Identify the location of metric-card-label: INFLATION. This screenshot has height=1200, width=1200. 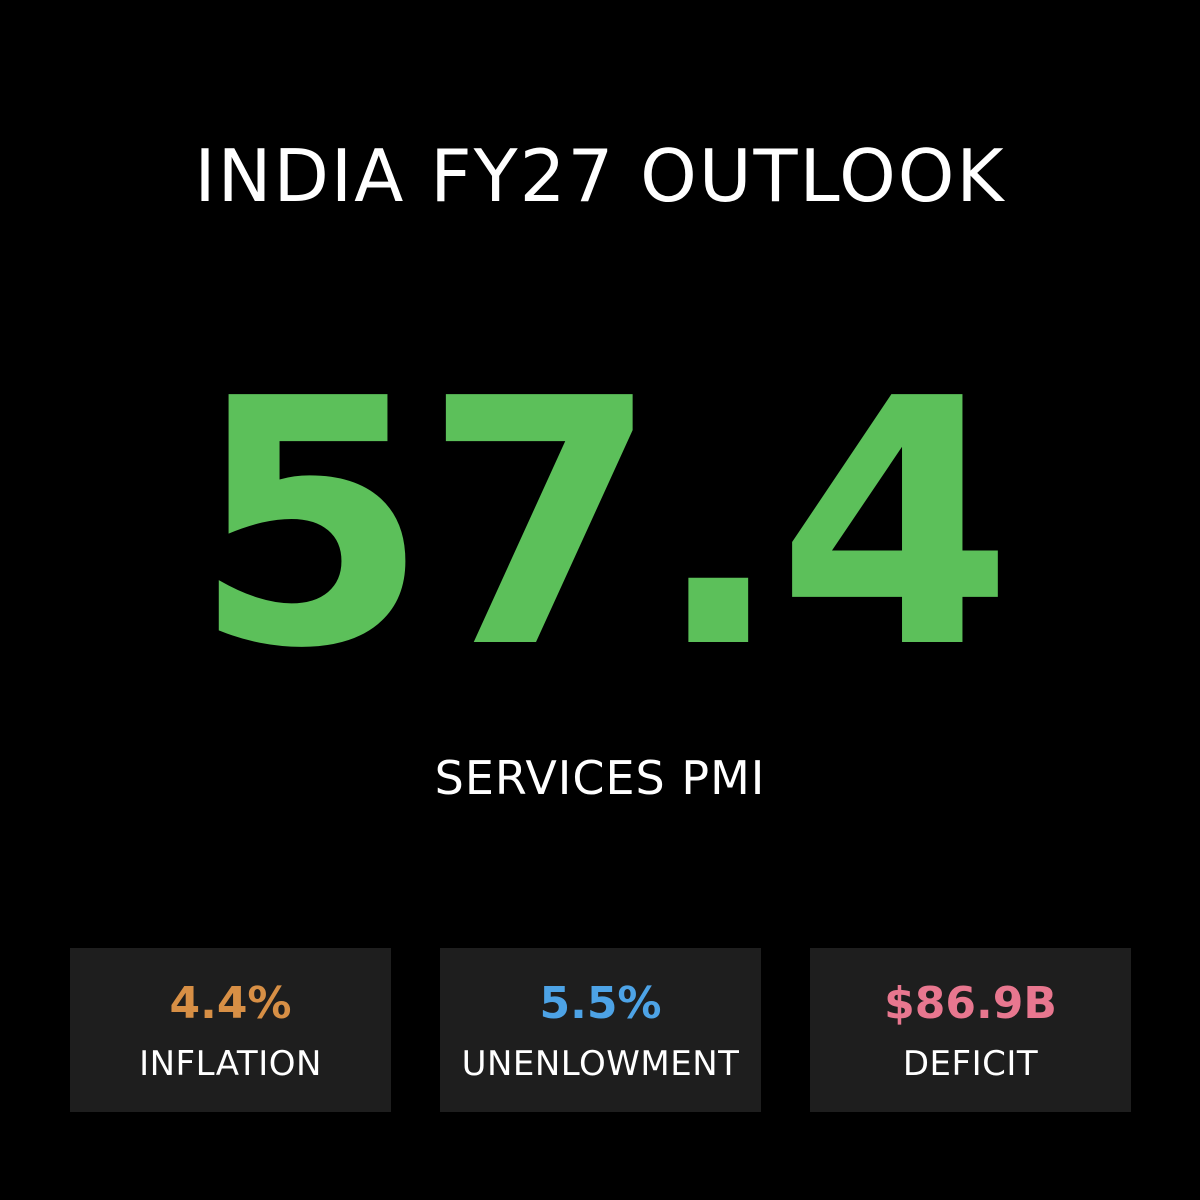
(230, 1064).